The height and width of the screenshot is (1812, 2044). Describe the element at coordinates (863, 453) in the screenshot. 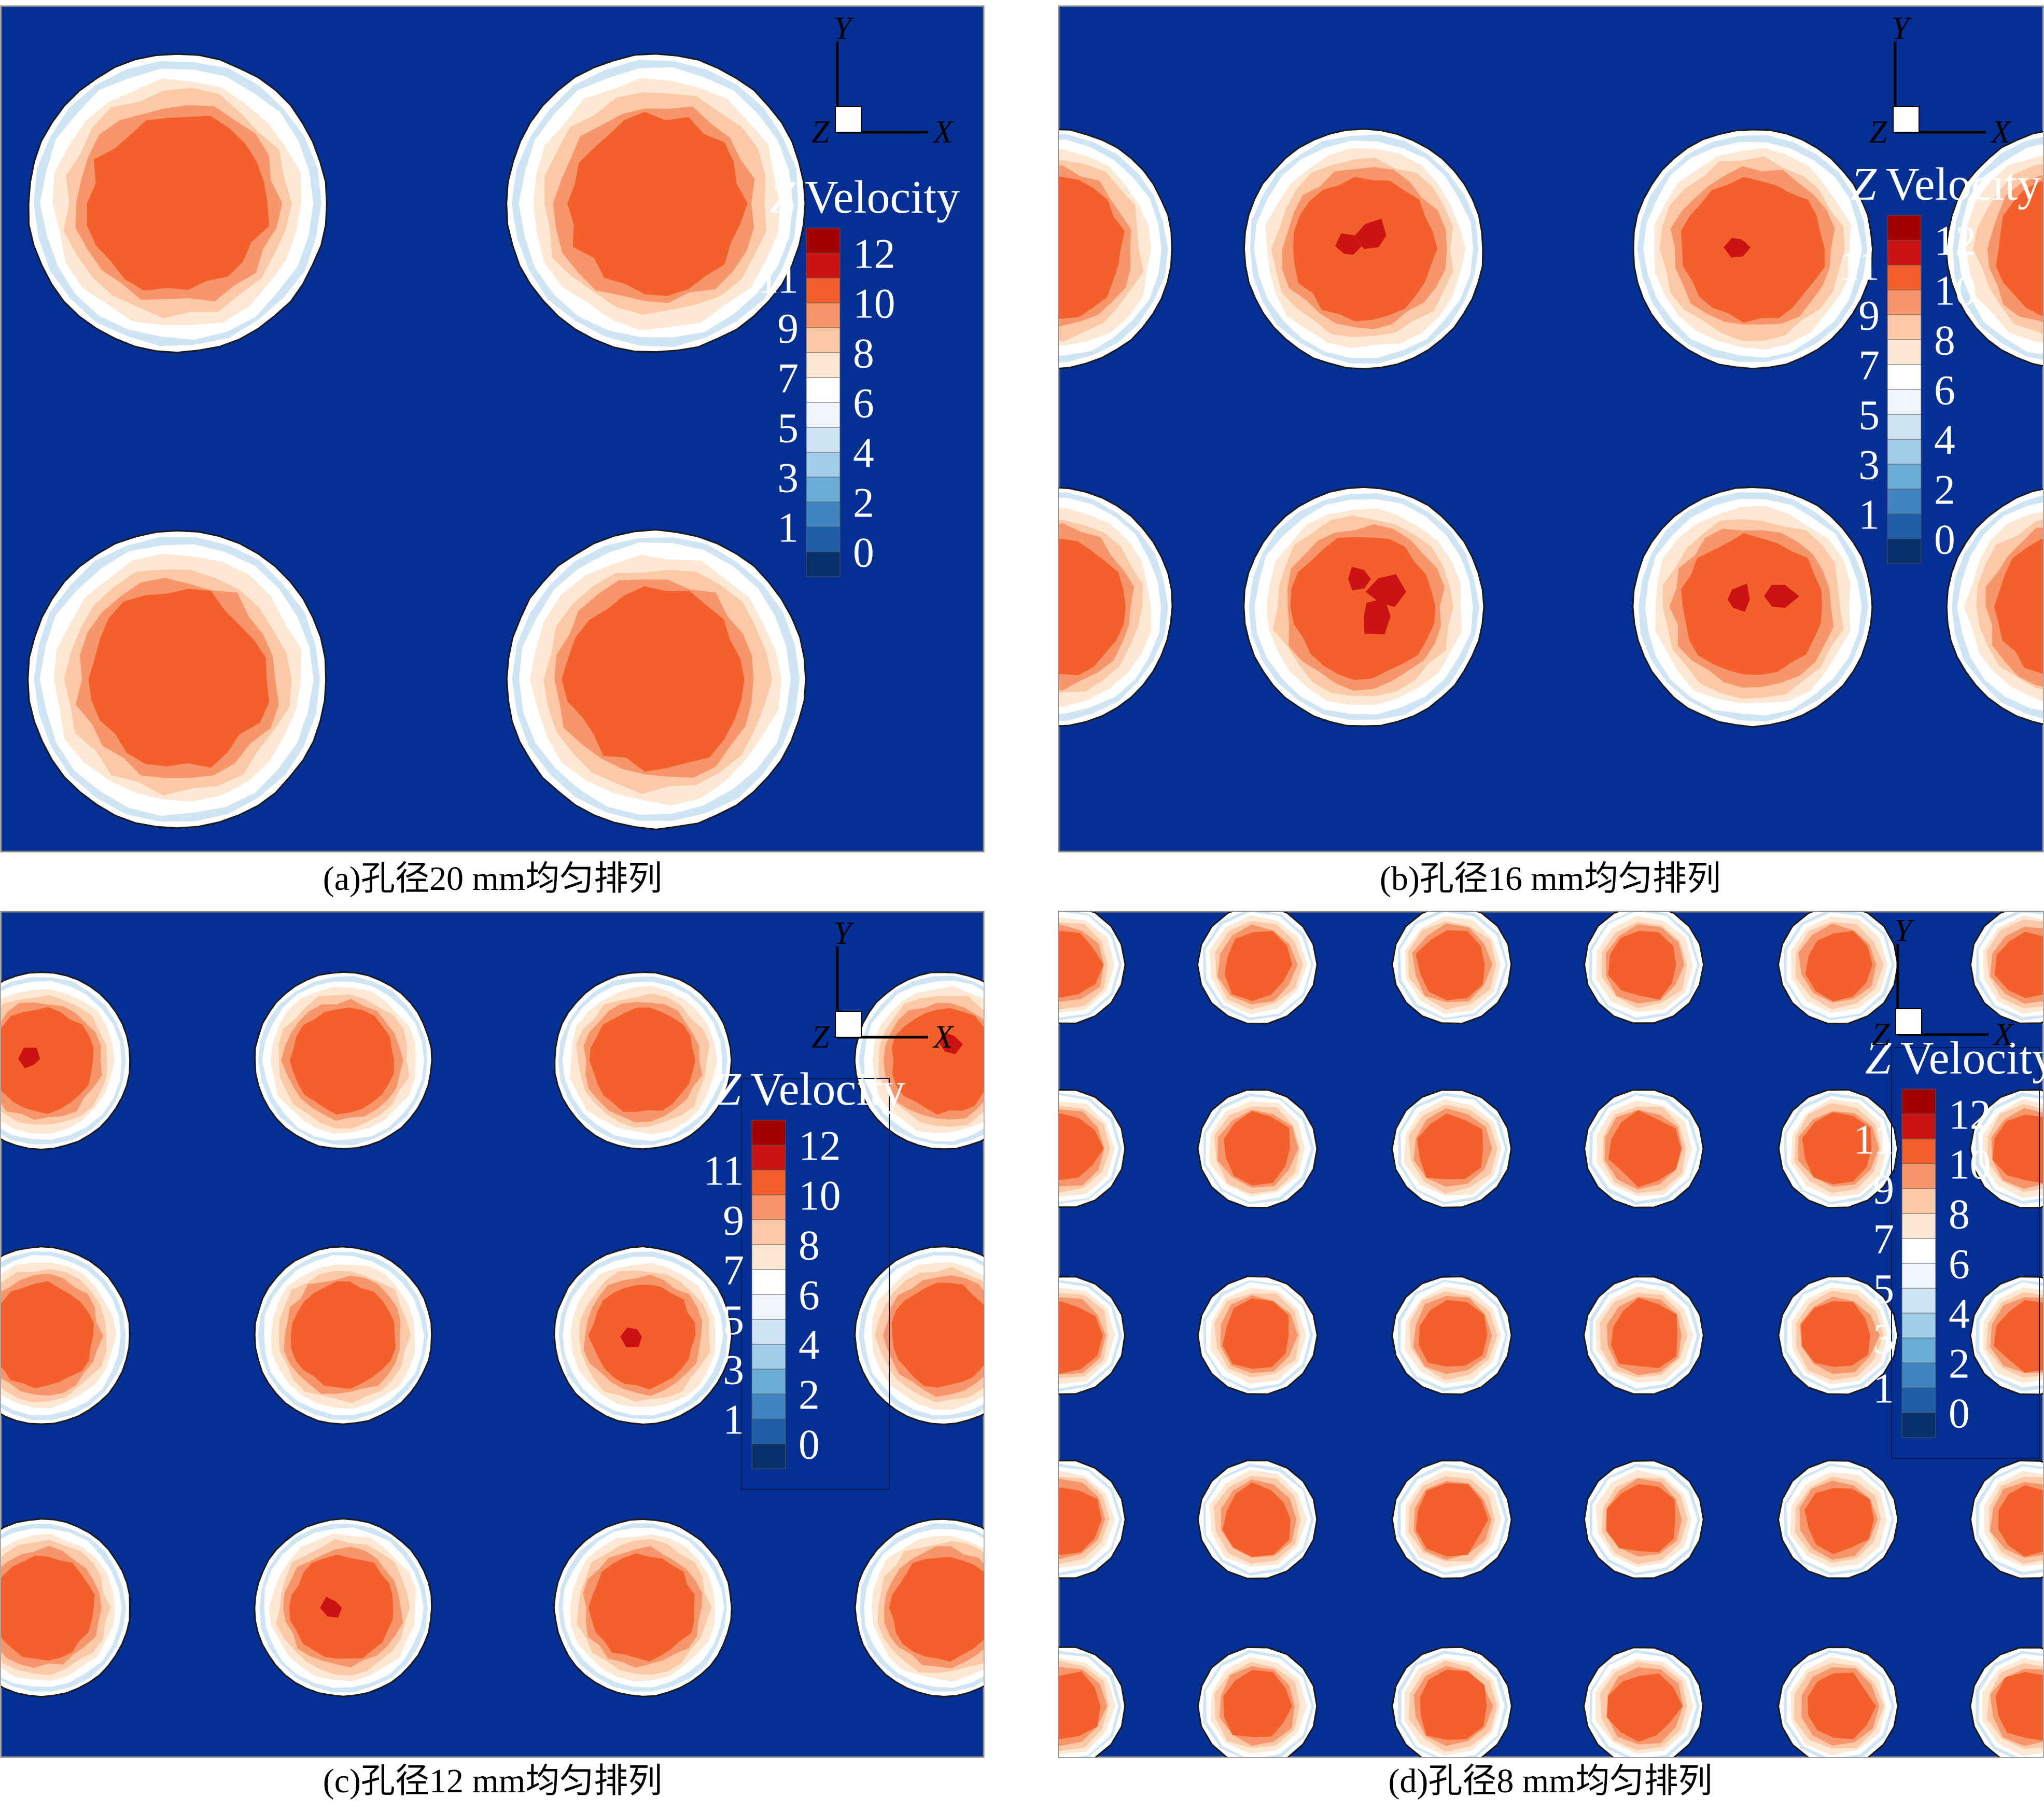

I see `colorbar-tick-label: 4` at that location.